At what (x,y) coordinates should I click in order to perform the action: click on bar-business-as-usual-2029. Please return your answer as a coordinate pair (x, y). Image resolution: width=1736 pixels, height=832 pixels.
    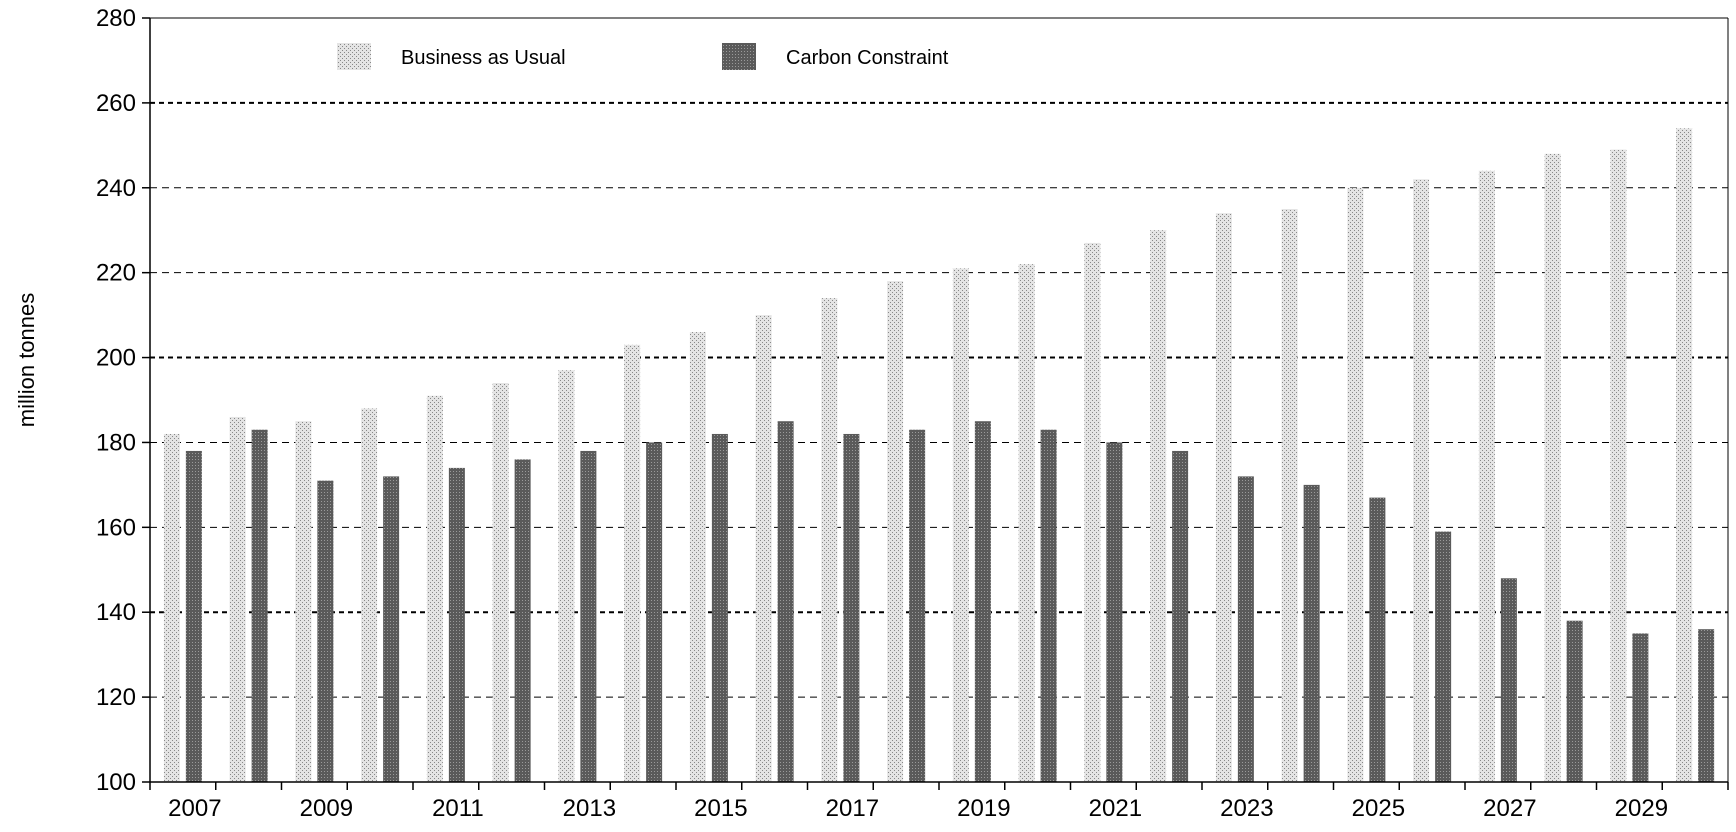
    Looking at the image, I should click on (1618, 466).